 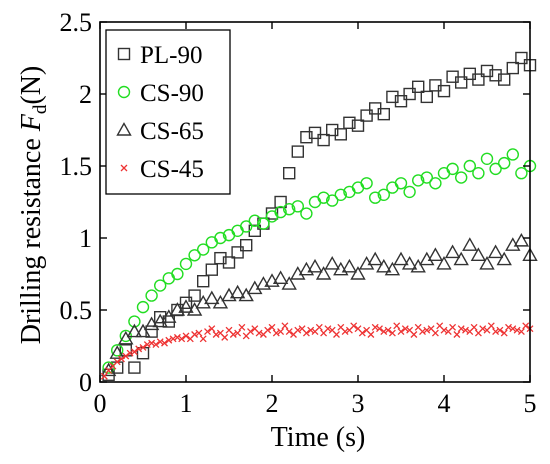 What do you see at coordinates (40, 109) in the screenshot?
I see `y-axis-label-subscript: d` at bounding box center [40, 109].